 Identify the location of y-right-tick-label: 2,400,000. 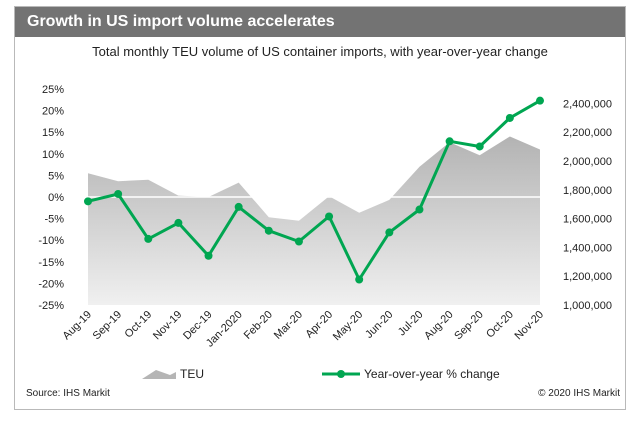
(587, 104).